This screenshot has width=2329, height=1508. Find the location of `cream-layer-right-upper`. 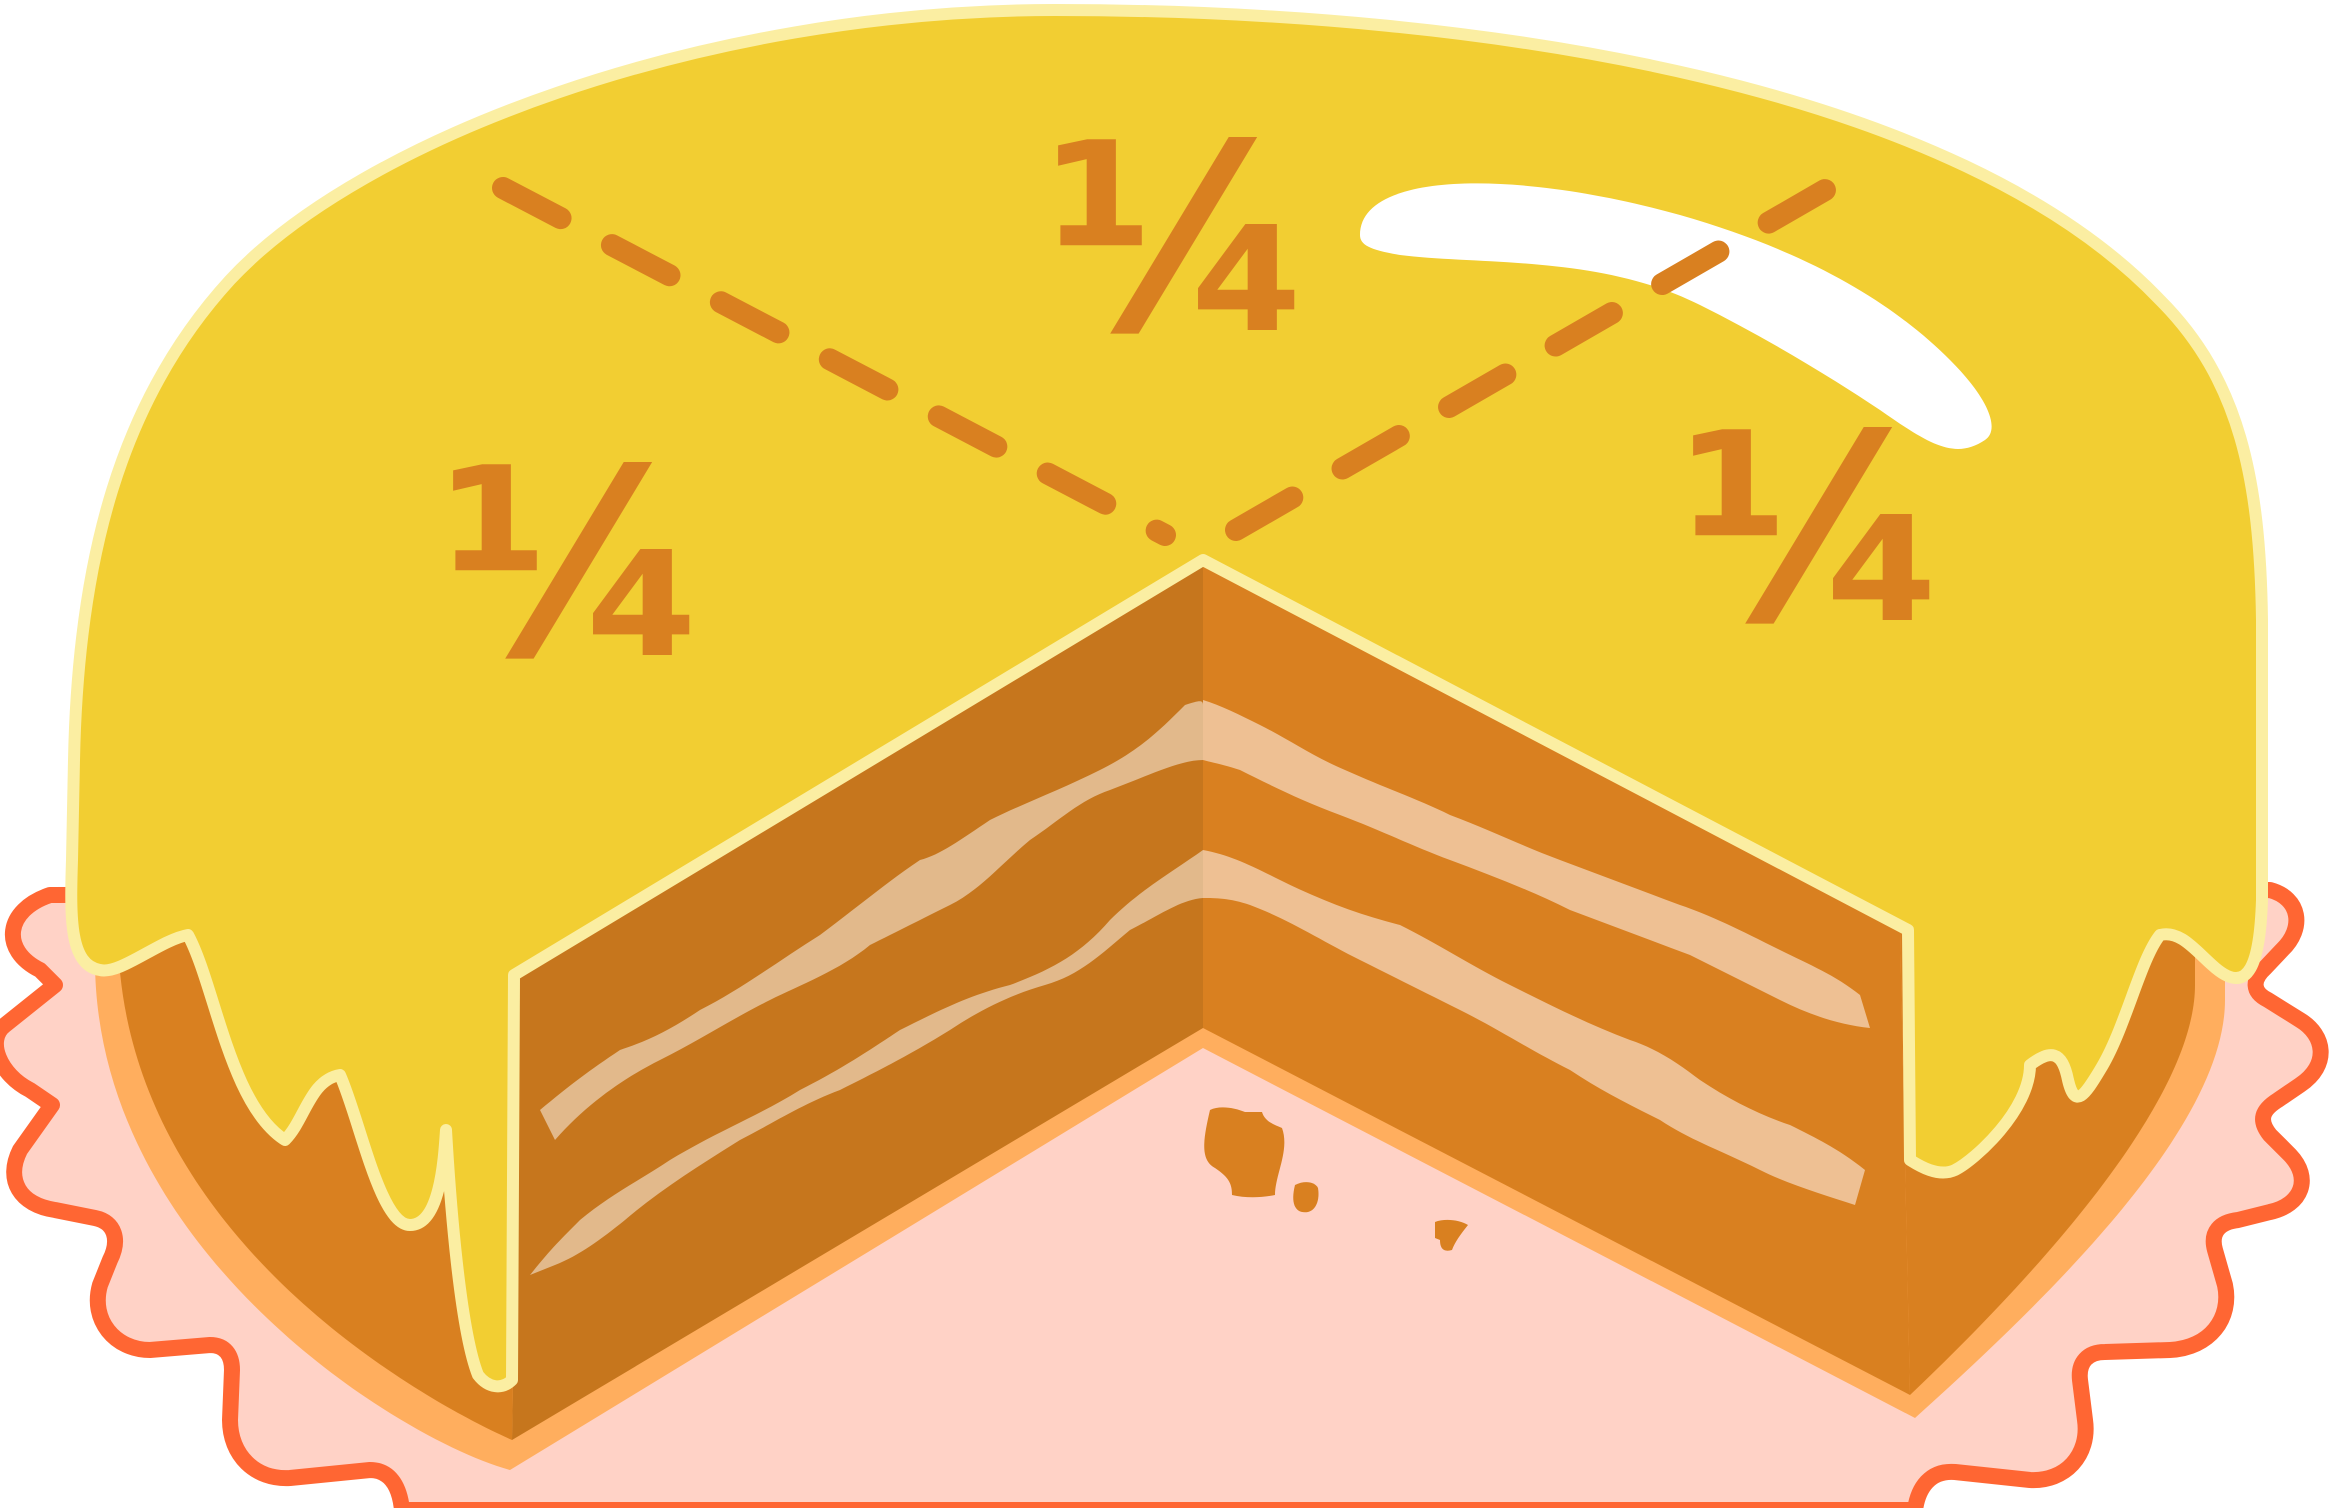

cream-layer-right-upper is located at coordinates (1536, 864).